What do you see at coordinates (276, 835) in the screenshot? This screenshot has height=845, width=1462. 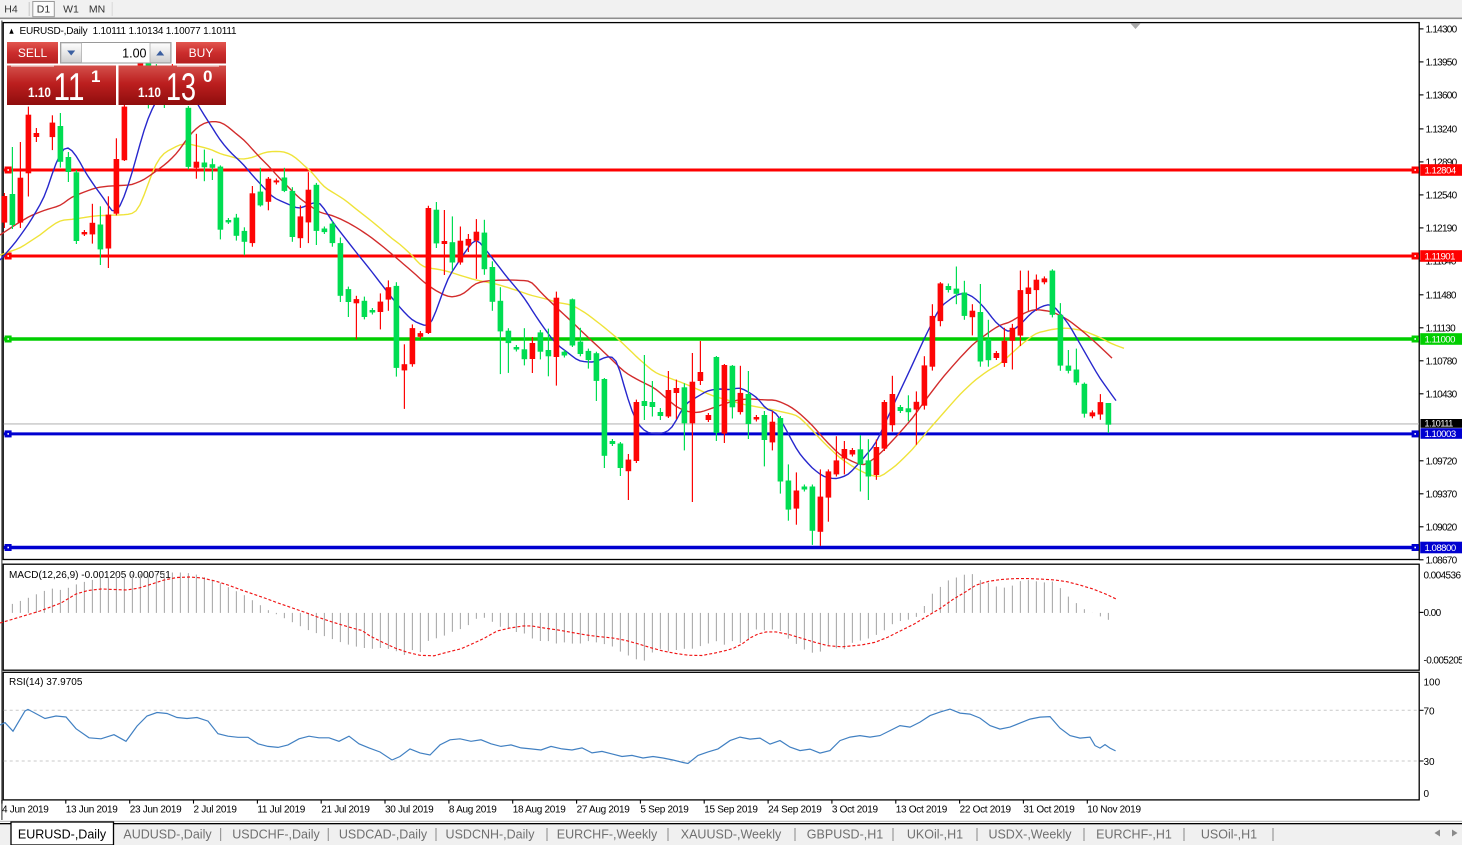 I see `svg-text: USDCHF-,Daily` at bounding box center [276, 835].